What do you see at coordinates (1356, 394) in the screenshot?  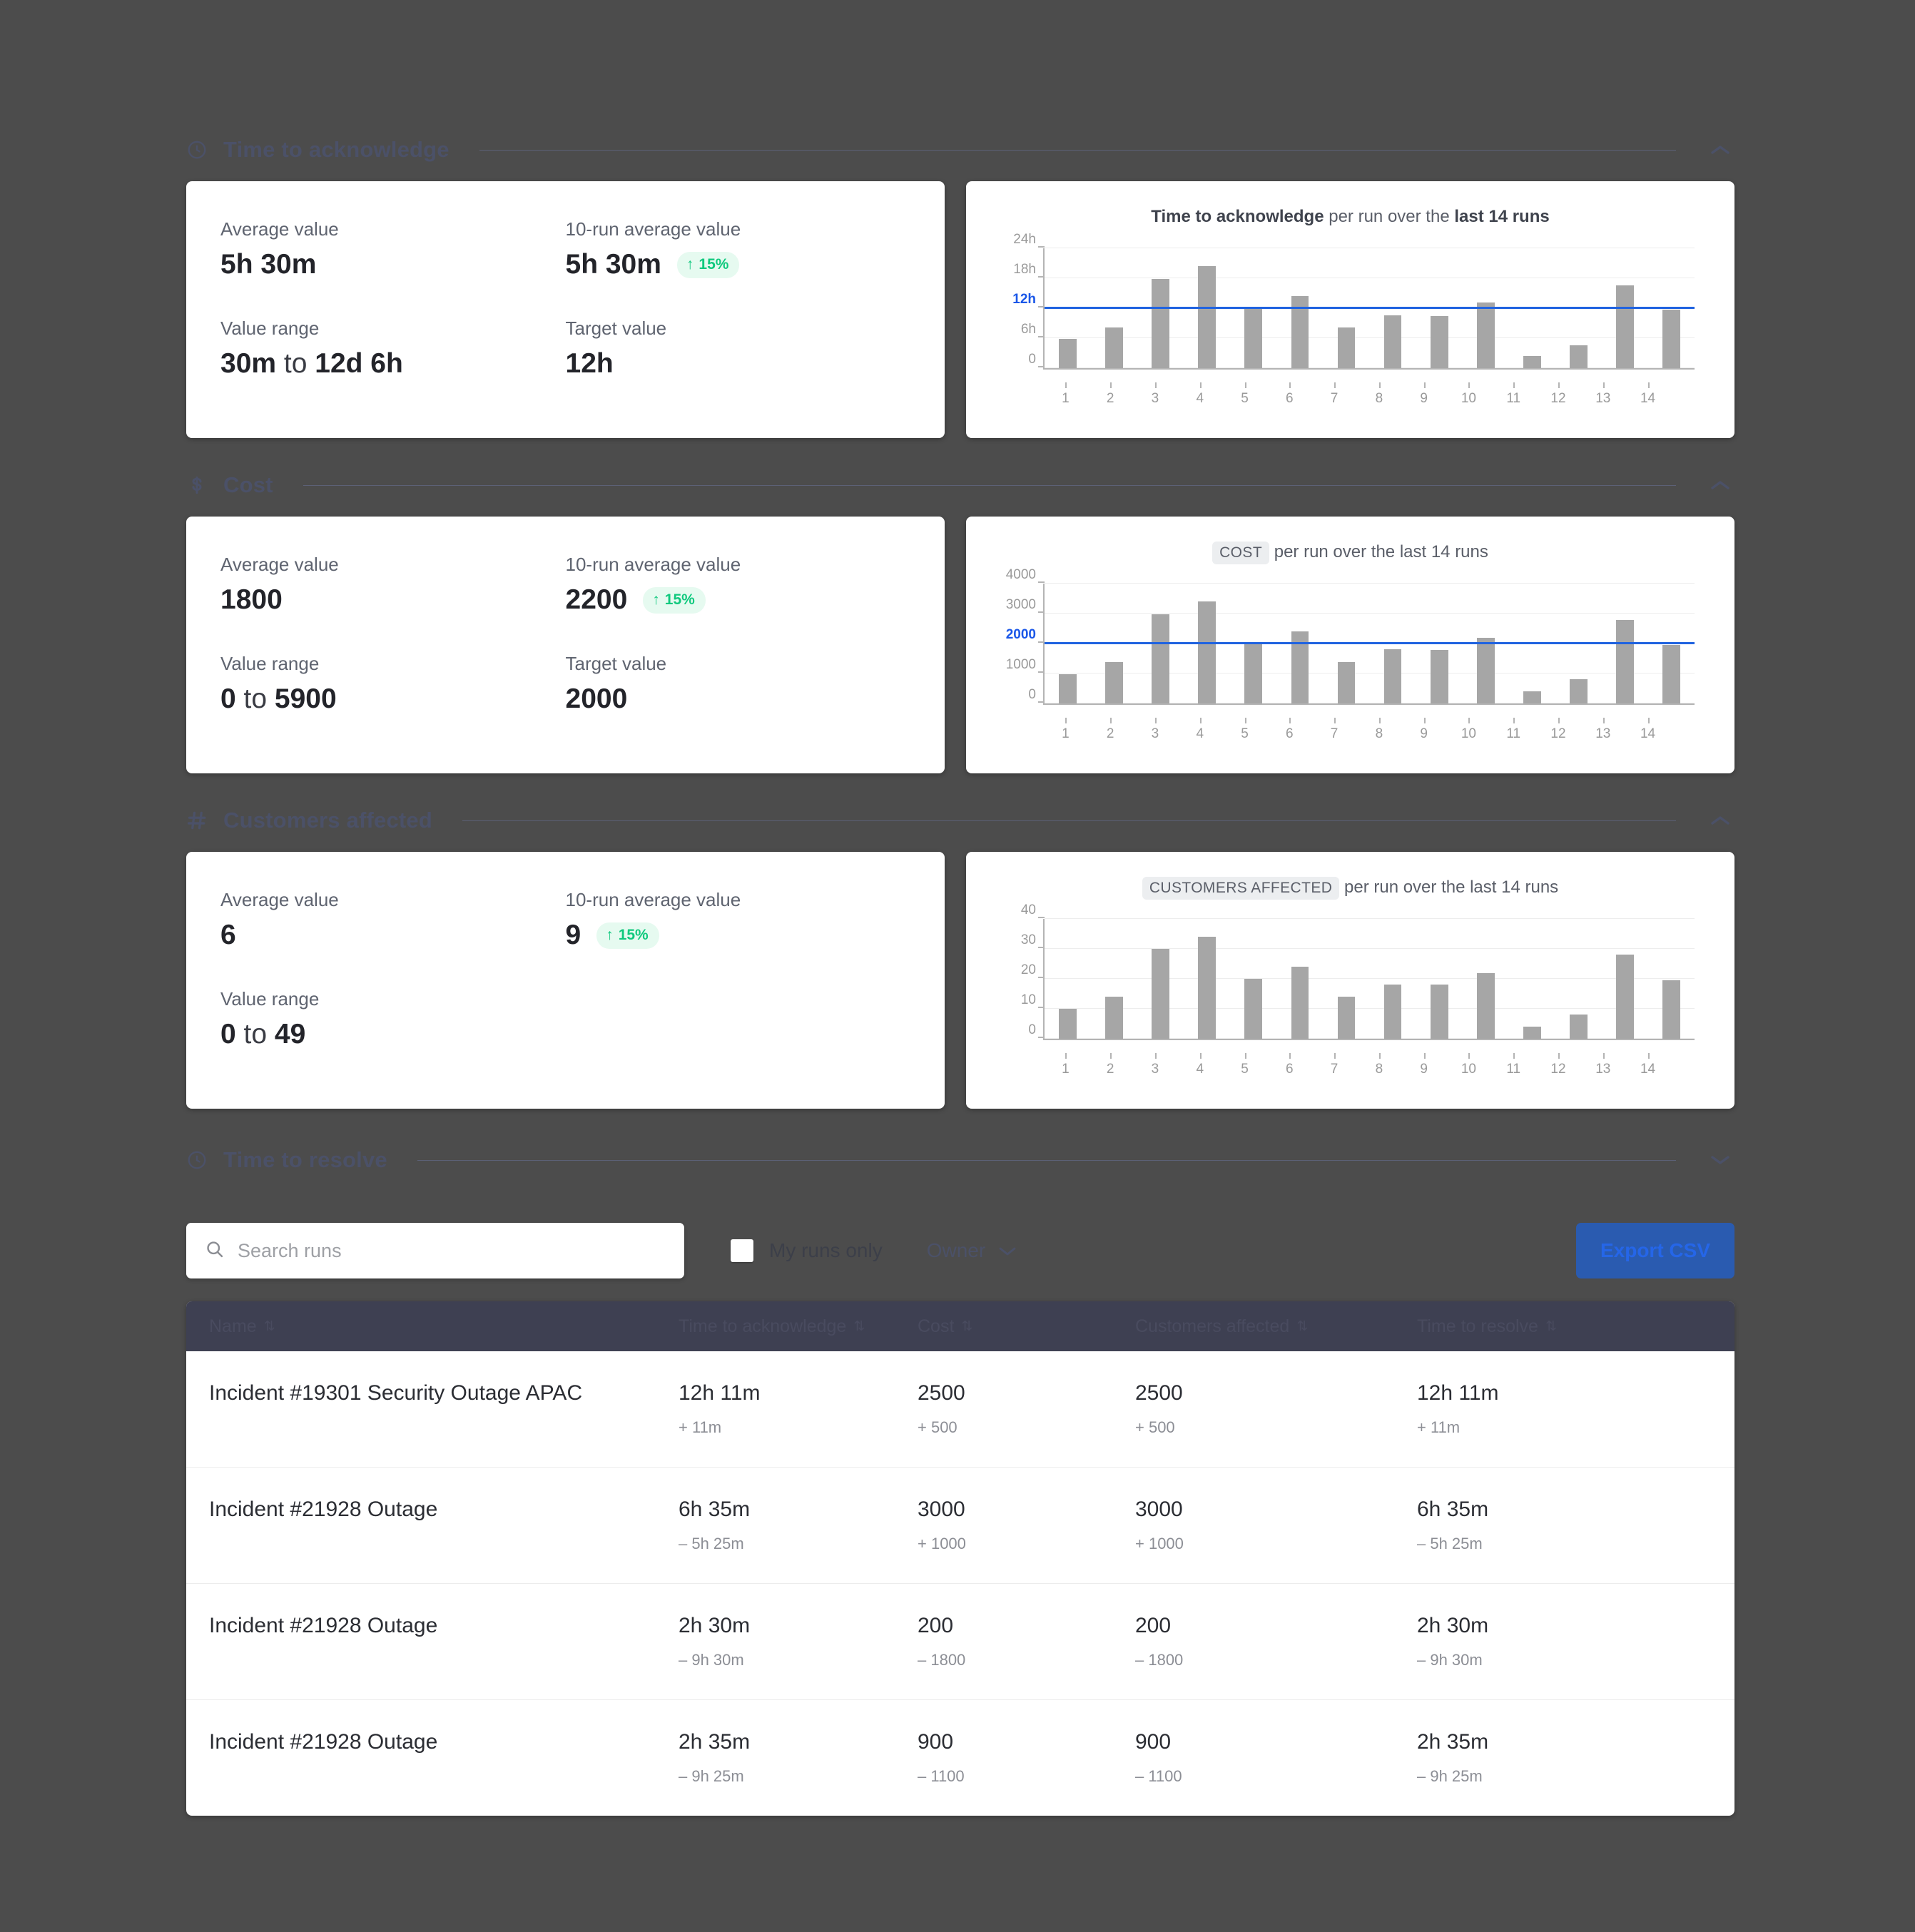 I see `x-axis-ticks: 1 2 3 4 5 6 7 8 9 10 11 12 13 14` at bounding box center [1356, 394].